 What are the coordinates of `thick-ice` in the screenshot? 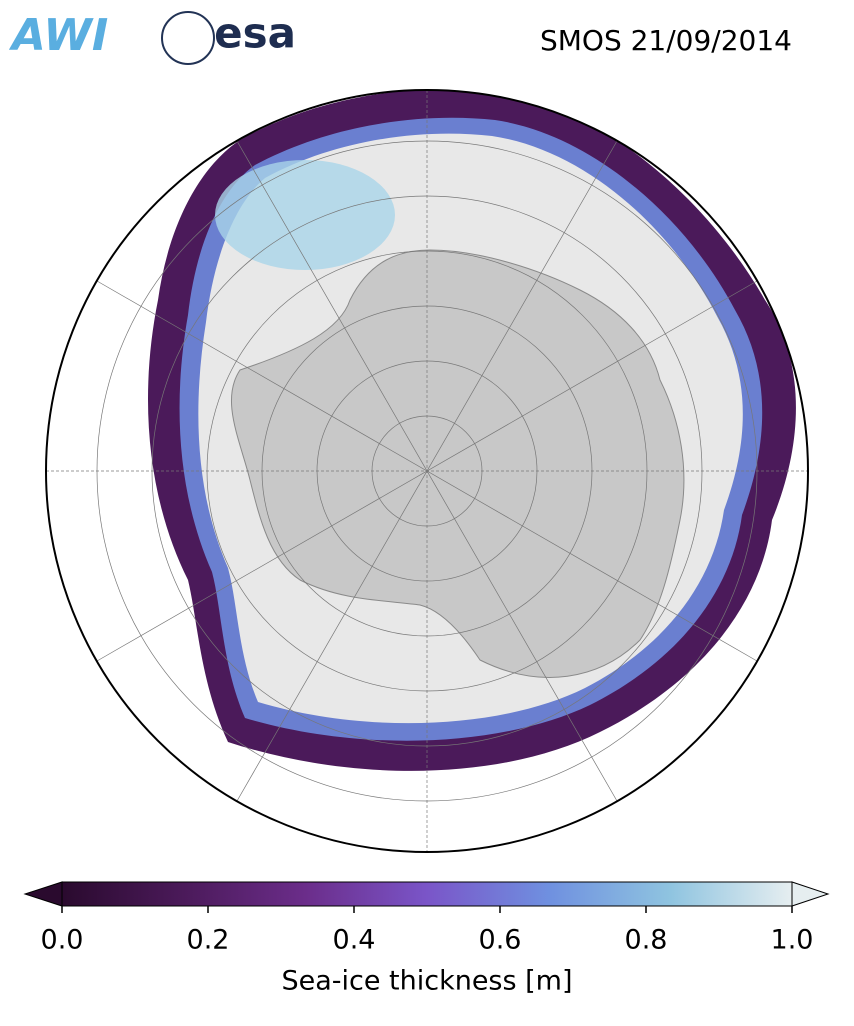 It's located at (305, 215).